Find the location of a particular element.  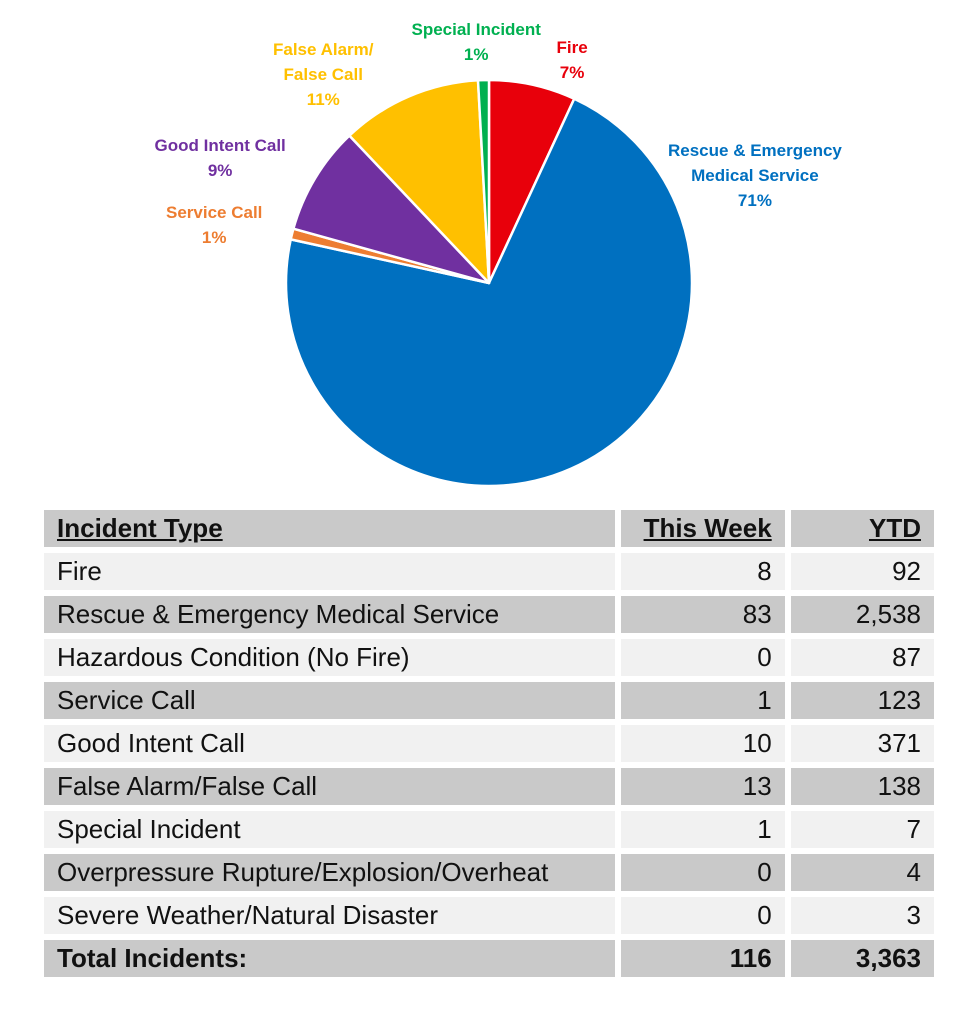

pie-label-percent: 9% is located at coordinates (220, 170).